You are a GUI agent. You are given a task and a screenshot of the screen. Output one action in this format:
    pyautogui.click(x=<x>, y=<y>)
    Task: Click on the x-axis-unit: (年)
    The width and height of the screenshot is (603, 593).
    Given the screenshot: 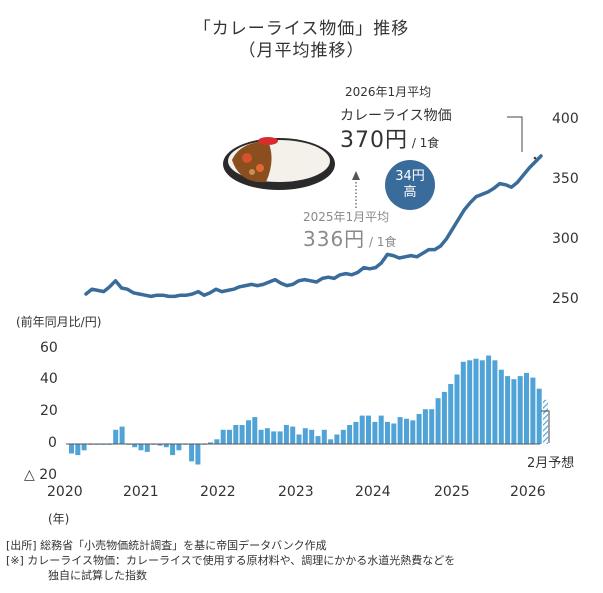 What is the action you would take?
    pyautogui.click(x=59, y=519)
    